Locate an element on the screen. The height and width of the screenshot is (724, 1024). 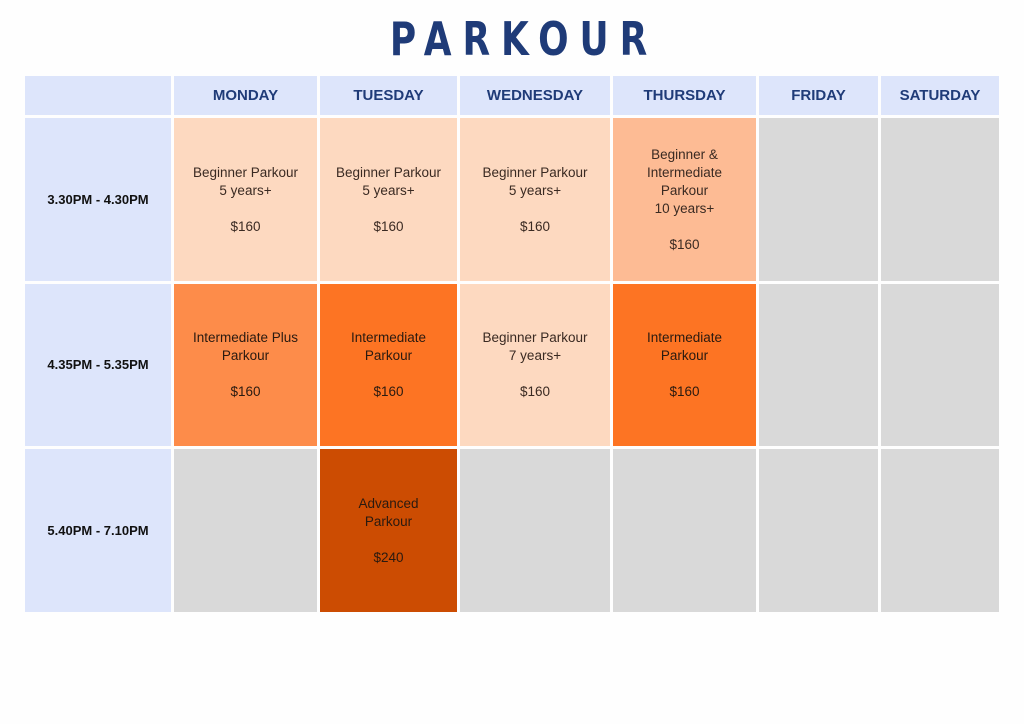
corner-header is located at coordinates (98, 95).